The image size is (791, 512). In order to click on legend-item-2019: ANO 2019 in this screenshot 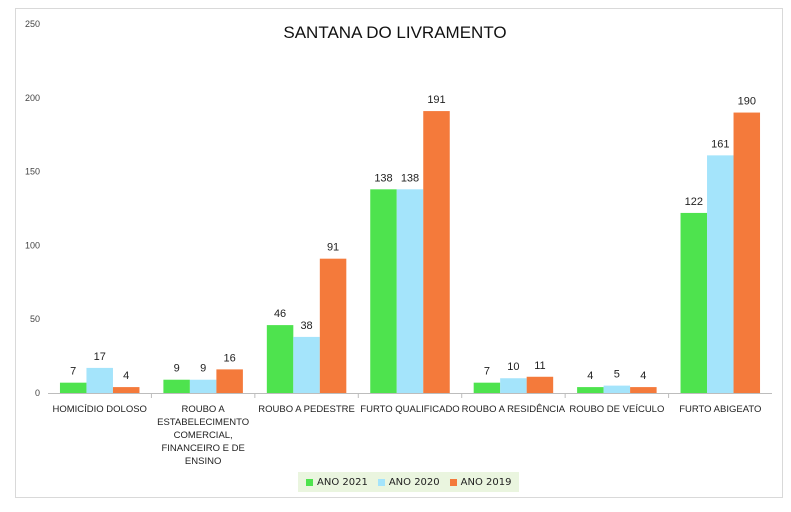, I will do `click(480, 482)`.